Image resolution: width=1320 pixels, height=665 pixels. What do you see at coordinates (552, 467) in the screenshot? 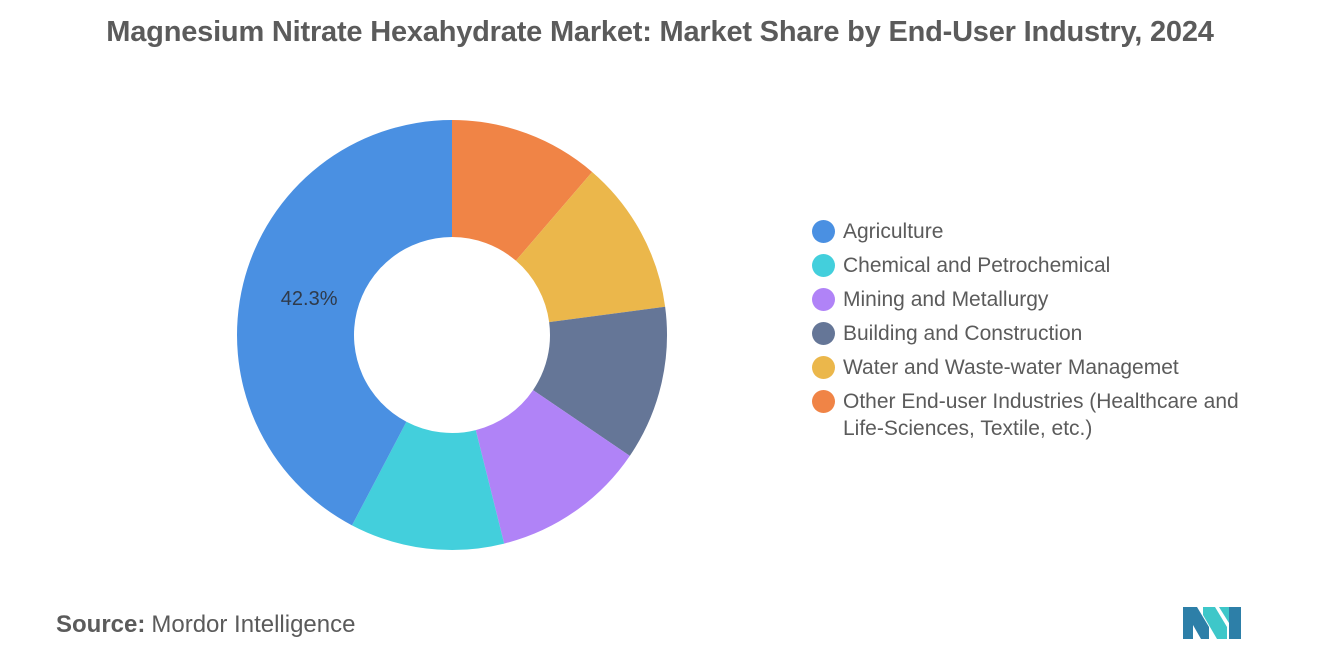
I see `donut-slice-mining` at bounding box center [552, 467].